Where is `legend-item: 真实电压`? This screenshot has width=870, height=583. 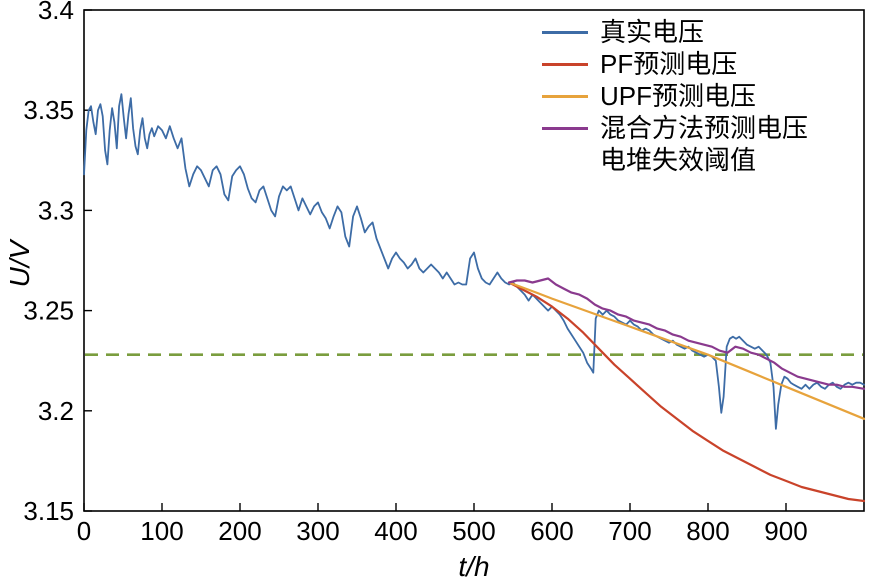 legend-item: 真实电压 is located at coordinates (675, 32).